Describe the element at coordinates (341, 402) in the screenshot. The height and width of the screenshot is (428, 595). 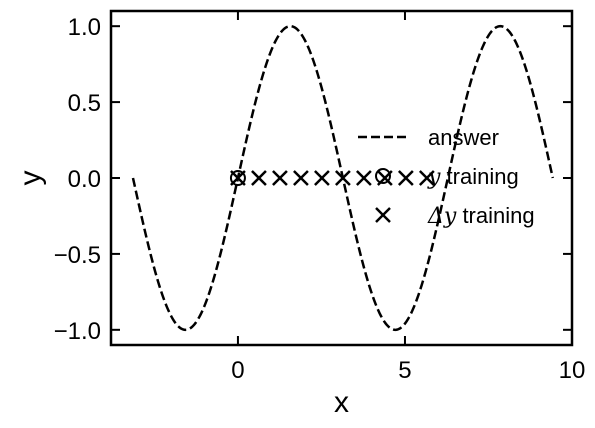
I see `x-axis-label: x` at that location.